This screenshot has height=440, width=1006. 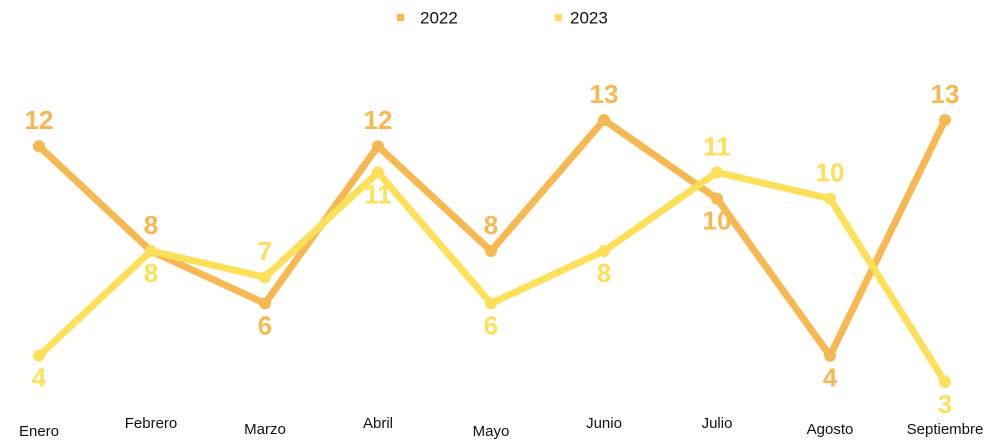 What do you see at coordinates (39, 431) in the screenshot?
I see `x-tick-label: Enero` at bounding box center [39, 431].